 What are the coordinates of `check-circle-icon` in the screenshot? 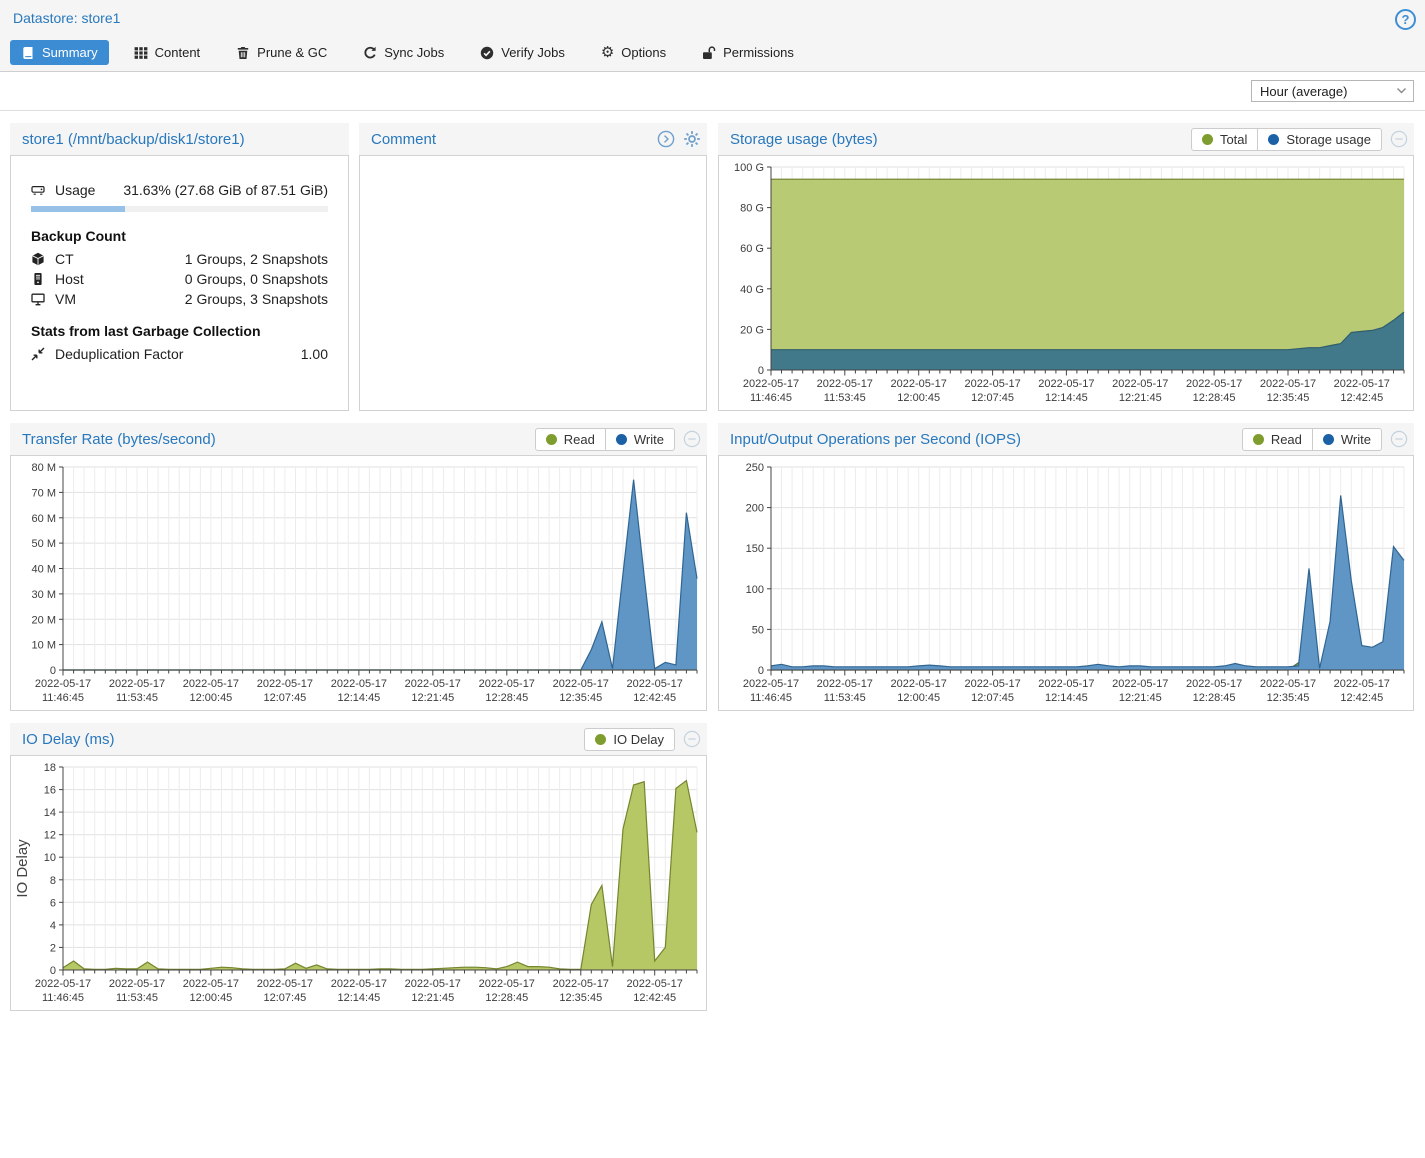 It's located at (487, 53).